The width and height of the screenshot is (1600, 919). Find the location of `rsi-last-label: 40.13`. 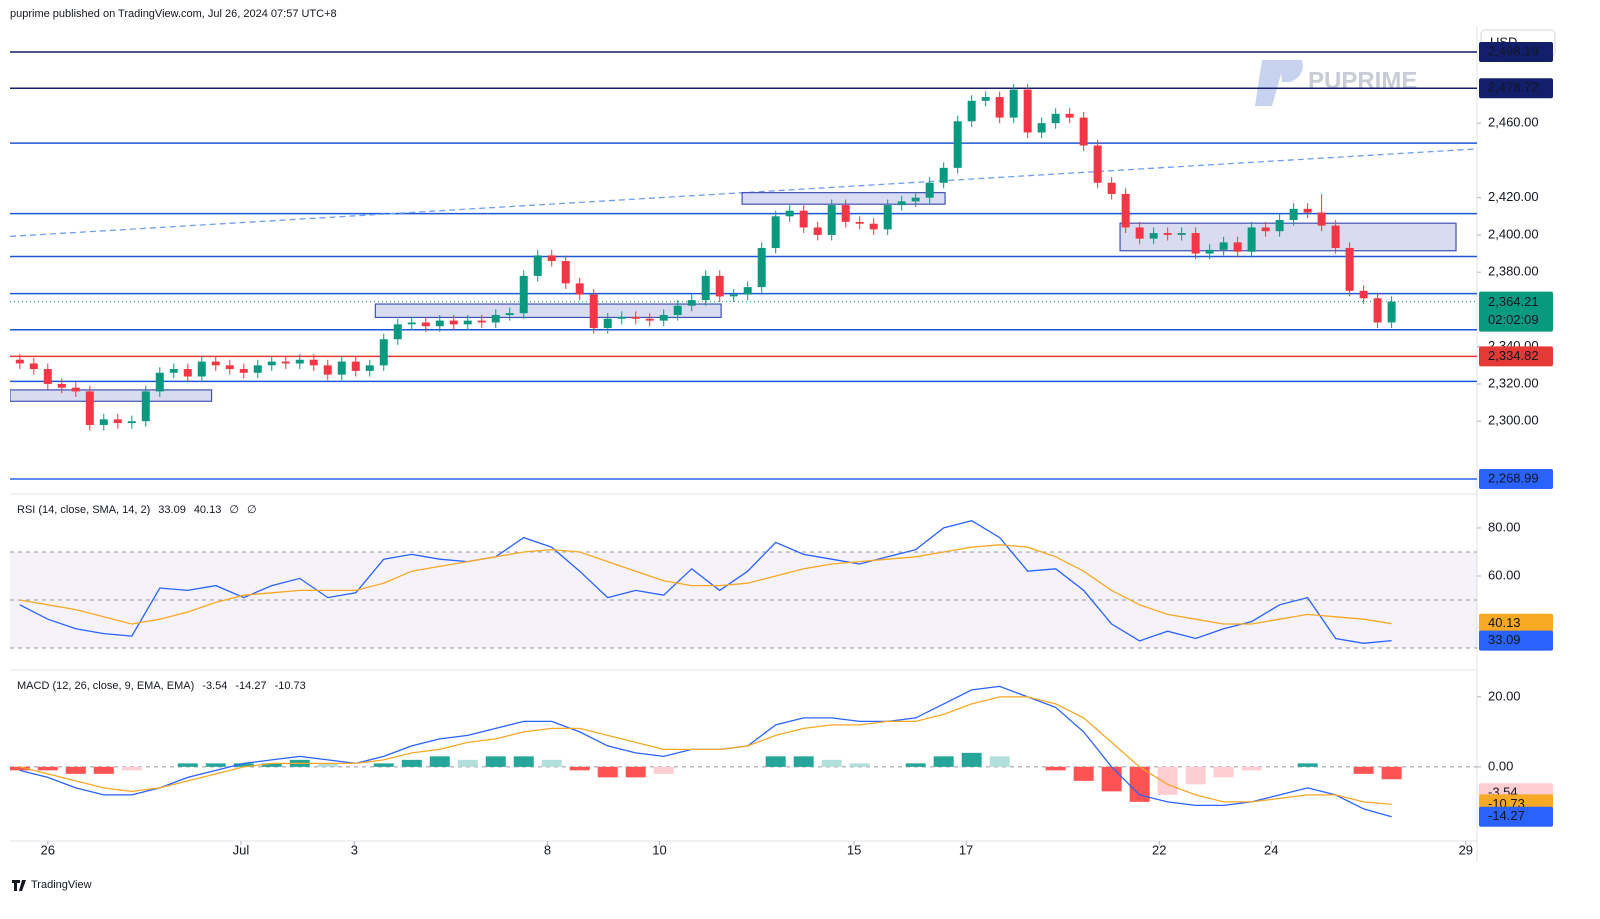

rsi-last-label: 40.13 is located at coordinates (1504, 622).